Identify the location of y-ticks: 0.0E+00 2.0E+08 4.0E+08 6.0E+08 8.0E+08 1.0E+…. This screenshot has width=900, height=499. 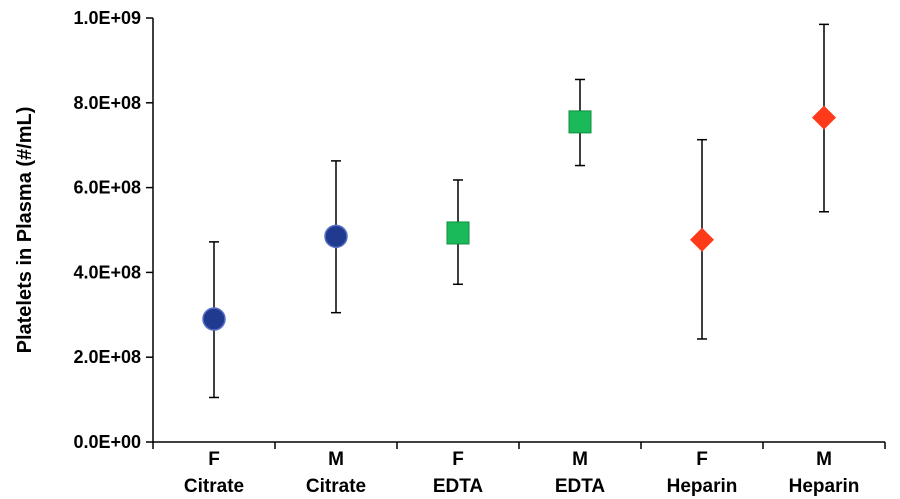
(113, 230).